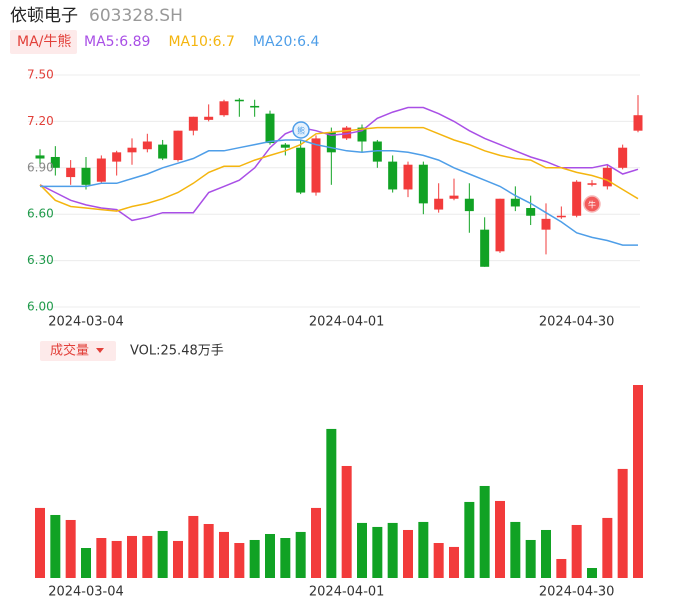 The image size is (686, 606). I want to click on dropdown-arrow, so click(100, 350).